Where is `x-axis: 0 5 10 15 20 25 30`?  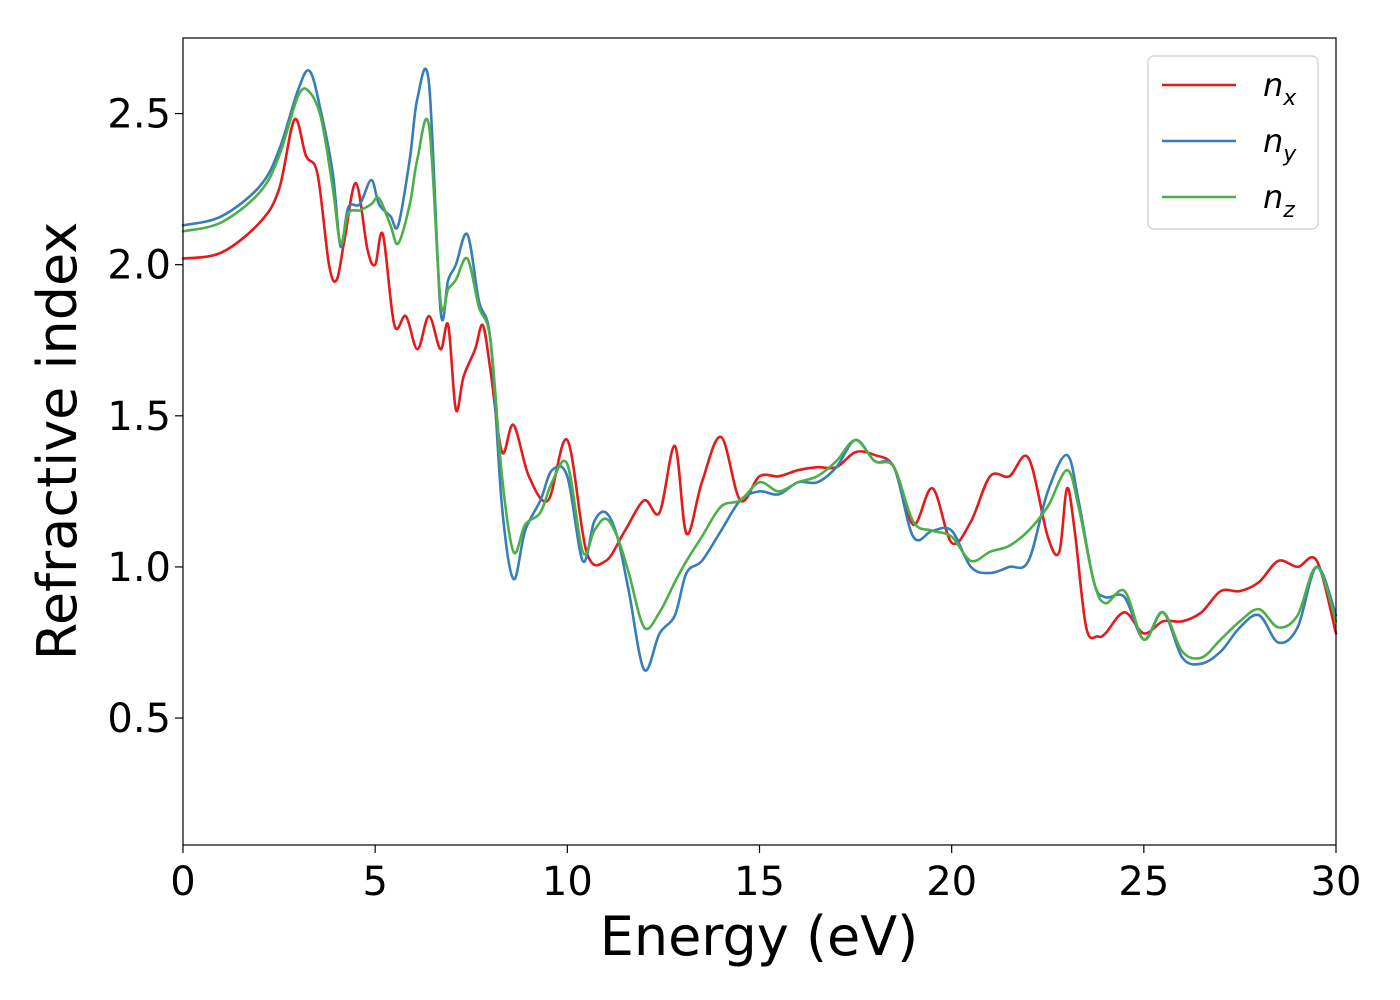 x-axis: 0 5 10 15 20 25 30 is located at coordinates (765, 875).